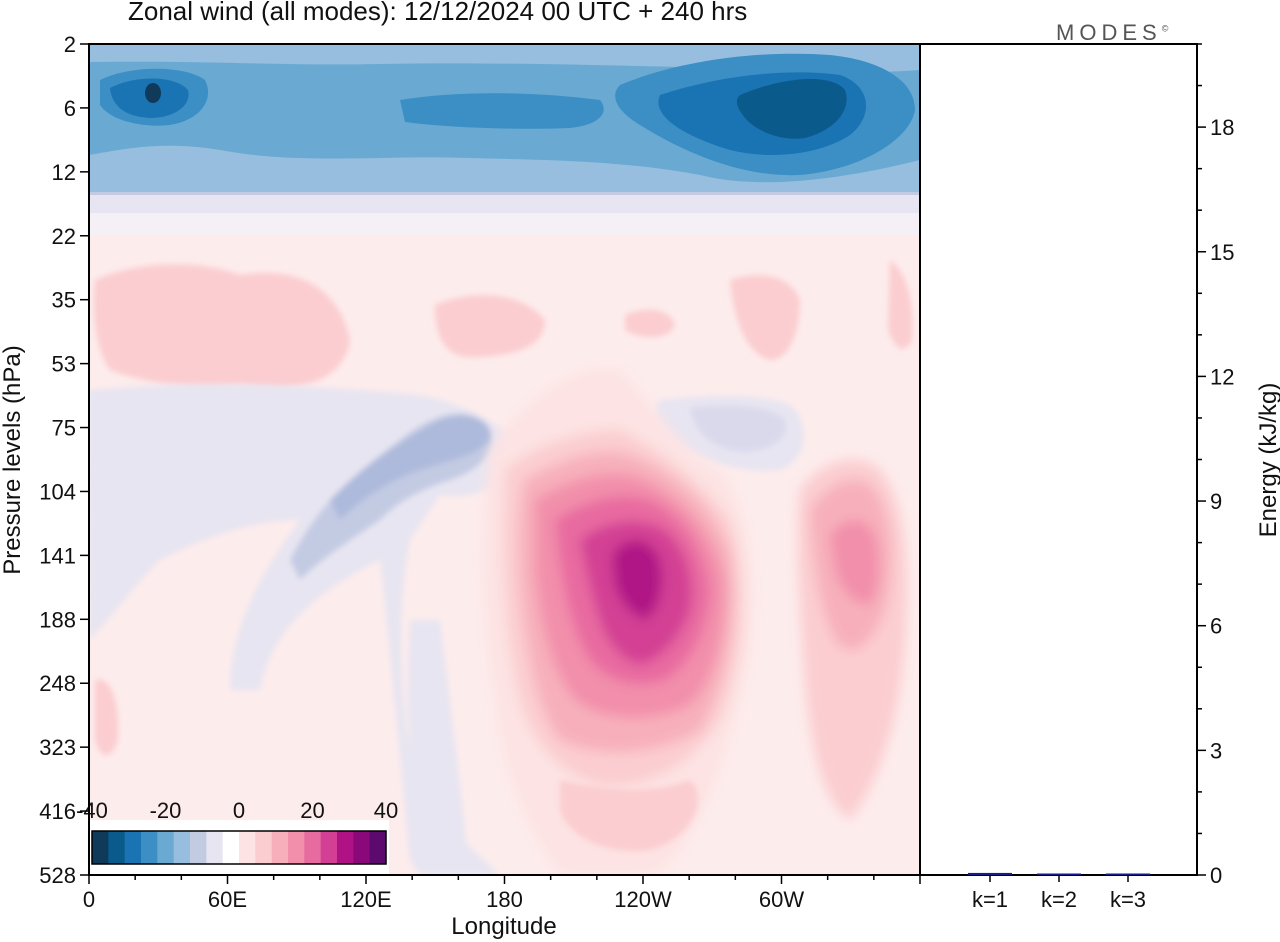  Describe the element at coordinates (990, 899) in the screenshot. I see `bar-category-label: k=1` at that location.